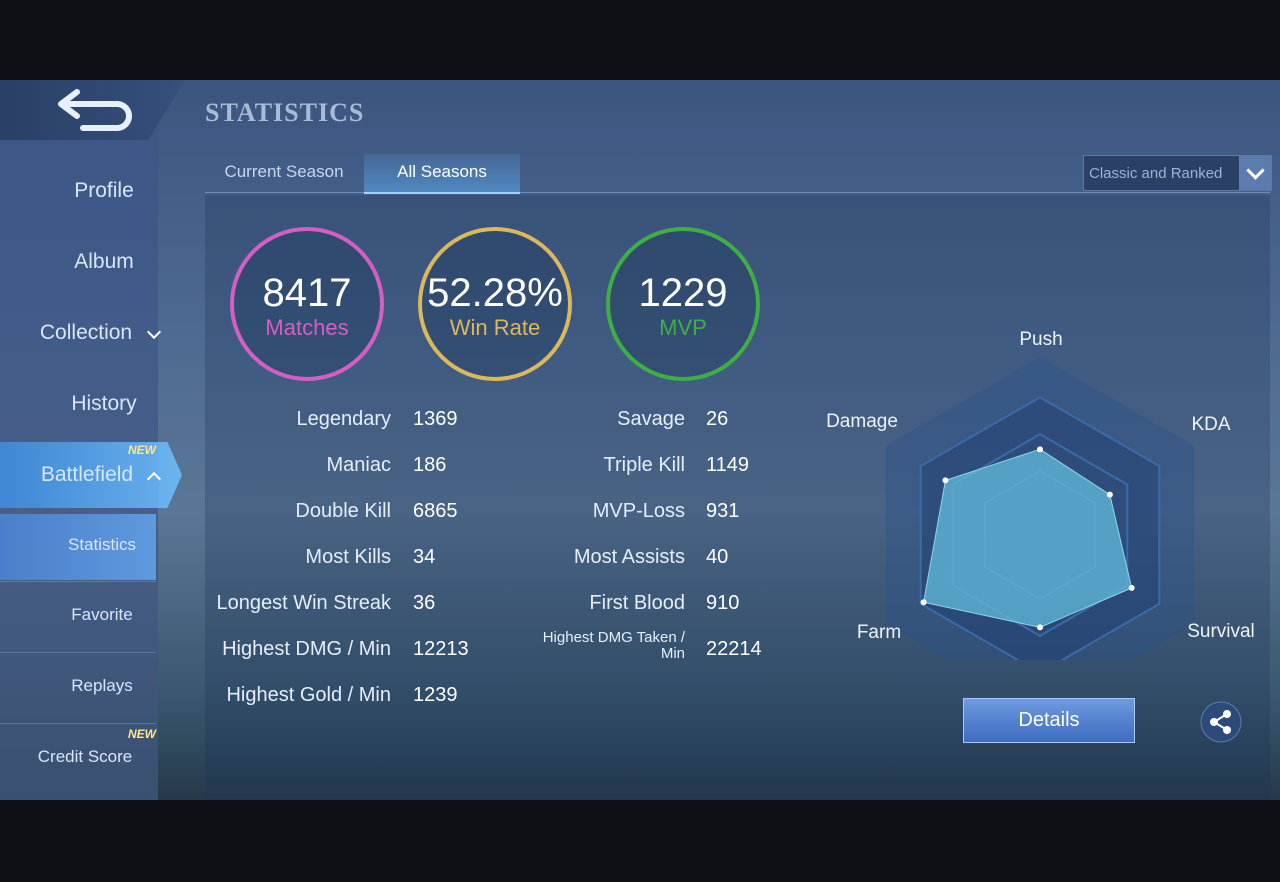 The height and width of the screenshot is (882, 1280). I want to click on statistics-highlight, so click(78, 547).